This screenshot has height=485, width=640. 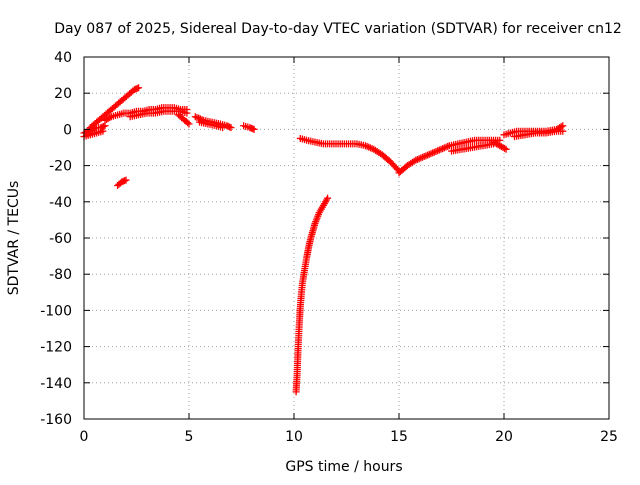 I want to click on x-tick-label: 25, so click(x=609, y=437).